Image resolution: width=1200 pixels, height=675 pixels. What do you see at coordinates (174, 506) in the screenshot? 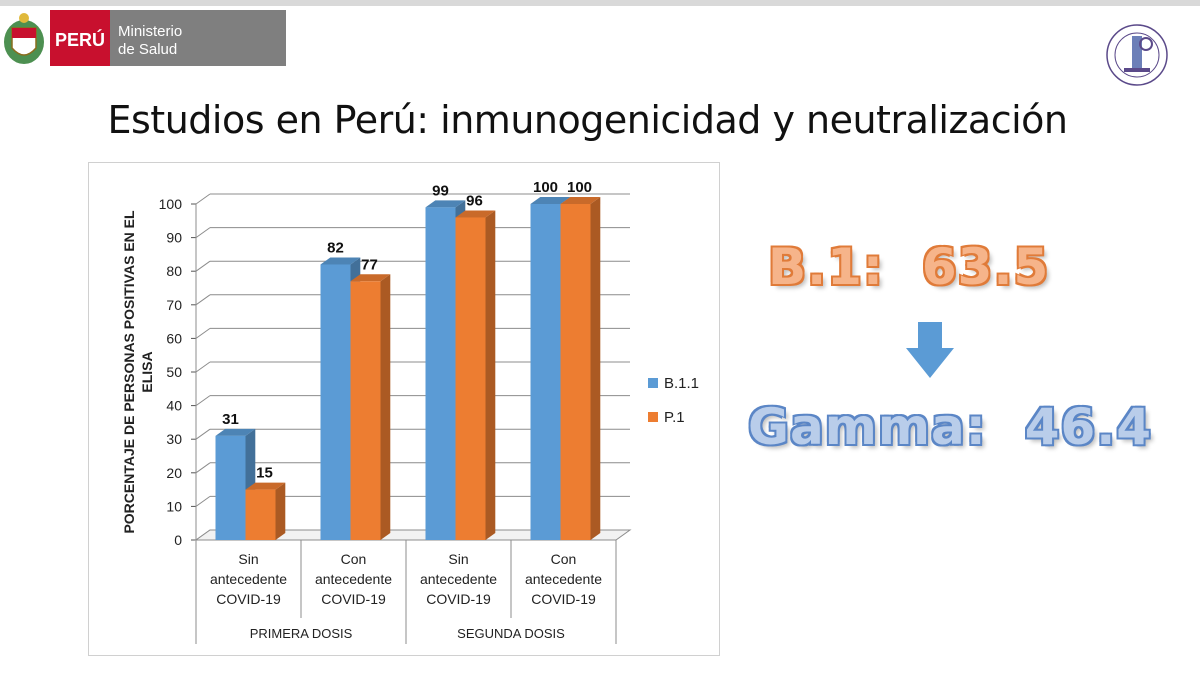
I see `y-tick-label: 10` at bounding box center [174, 506].